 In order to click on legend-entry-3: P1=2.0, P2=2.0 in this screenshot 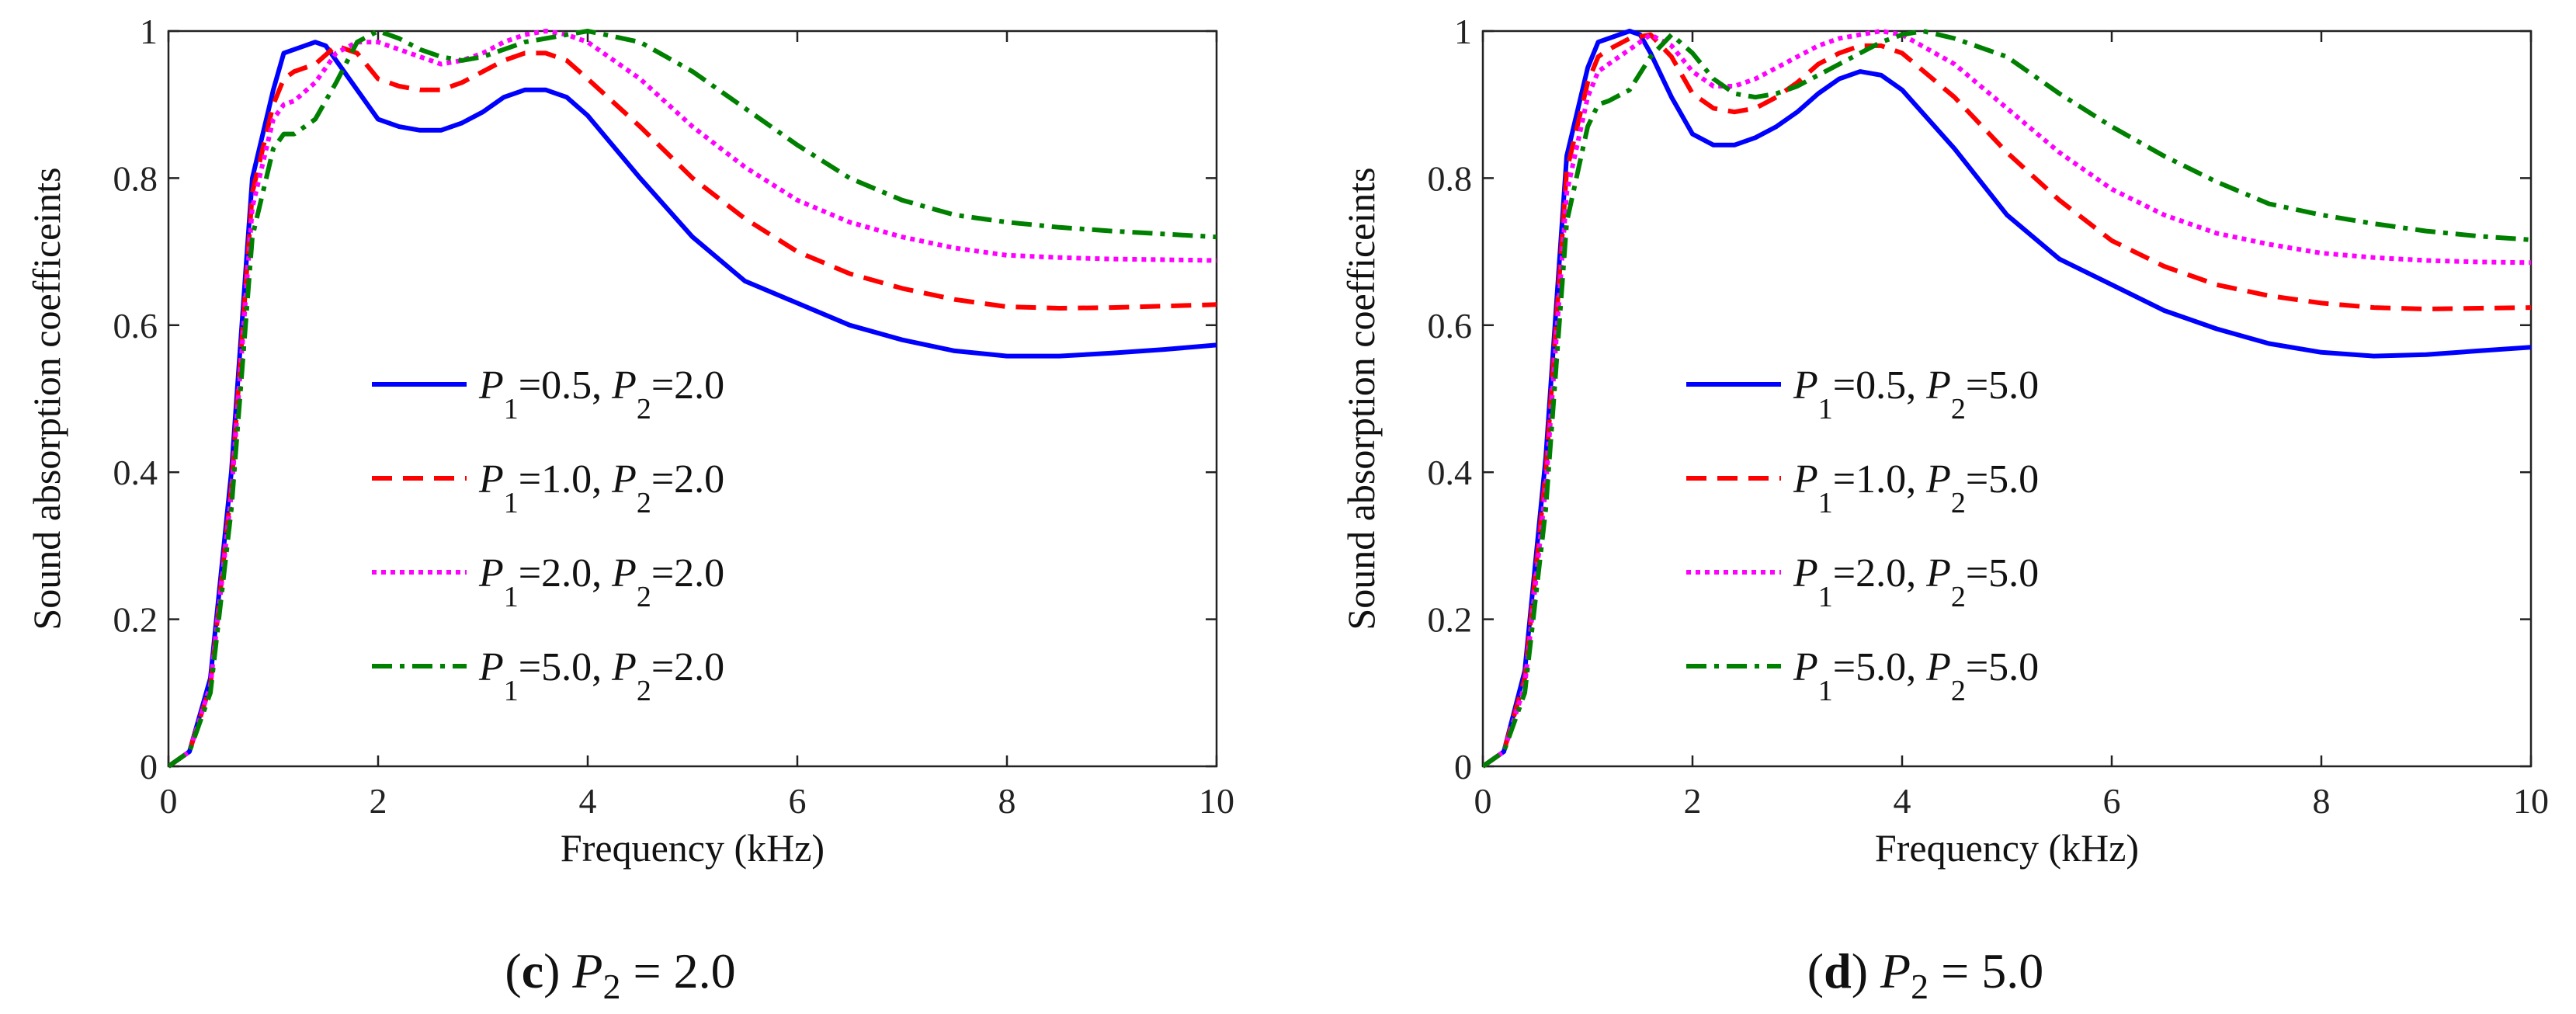, I will do `click(601, 582)`.